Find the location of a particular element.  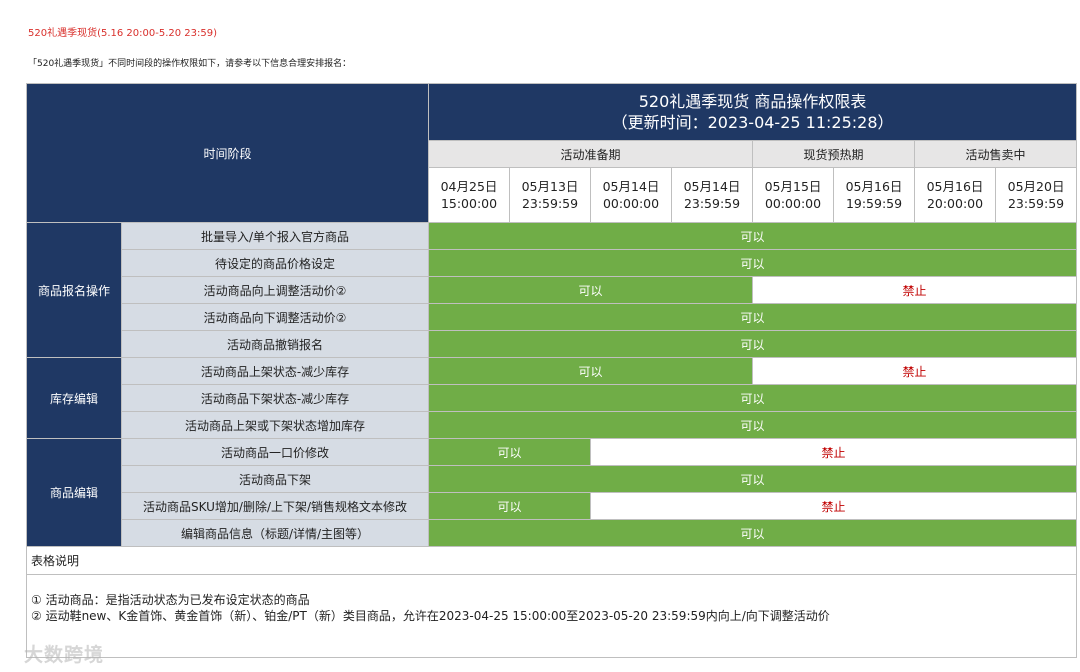

body-row: 活动商品SKU增加/删除/上下架/销售规格文本修改 可以 禁止 is located at coordinates (552, 506).